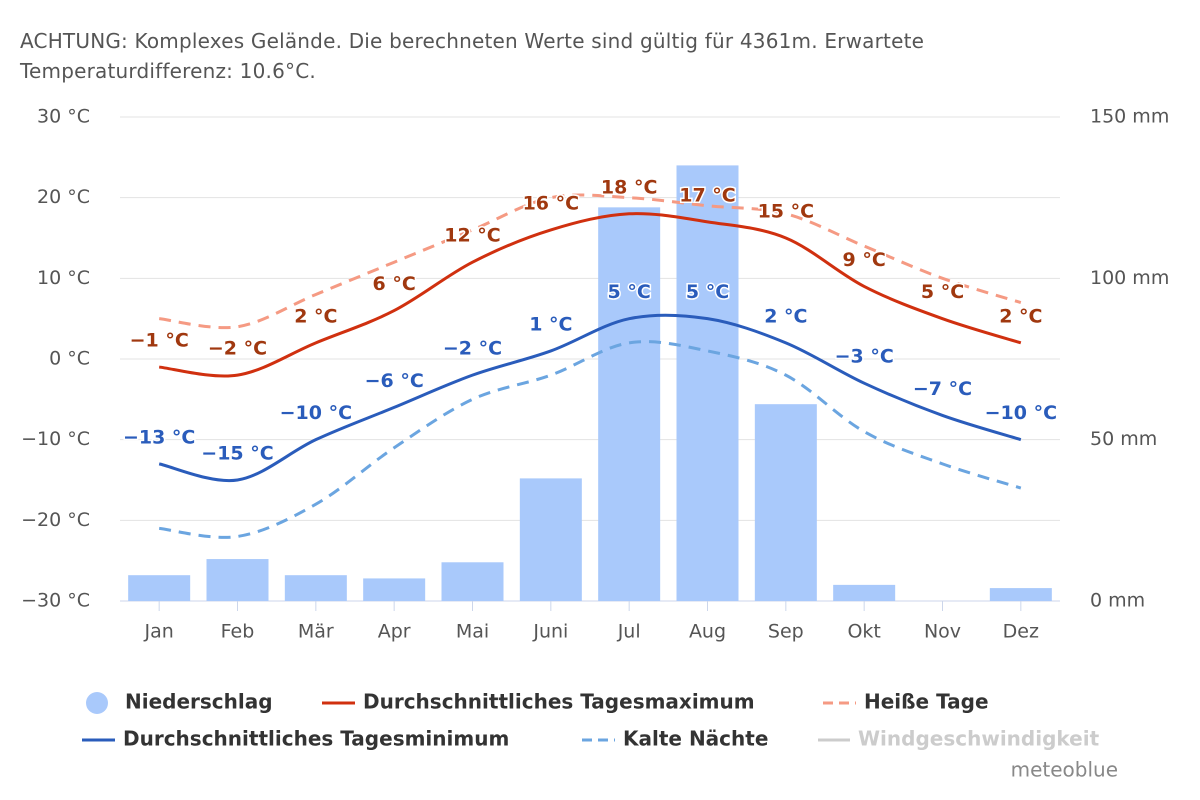  Describe the element at coordinates (316, 739) in the screenshot. I see `legend-label: Durchschnittliches Tagesminimum` at that location.